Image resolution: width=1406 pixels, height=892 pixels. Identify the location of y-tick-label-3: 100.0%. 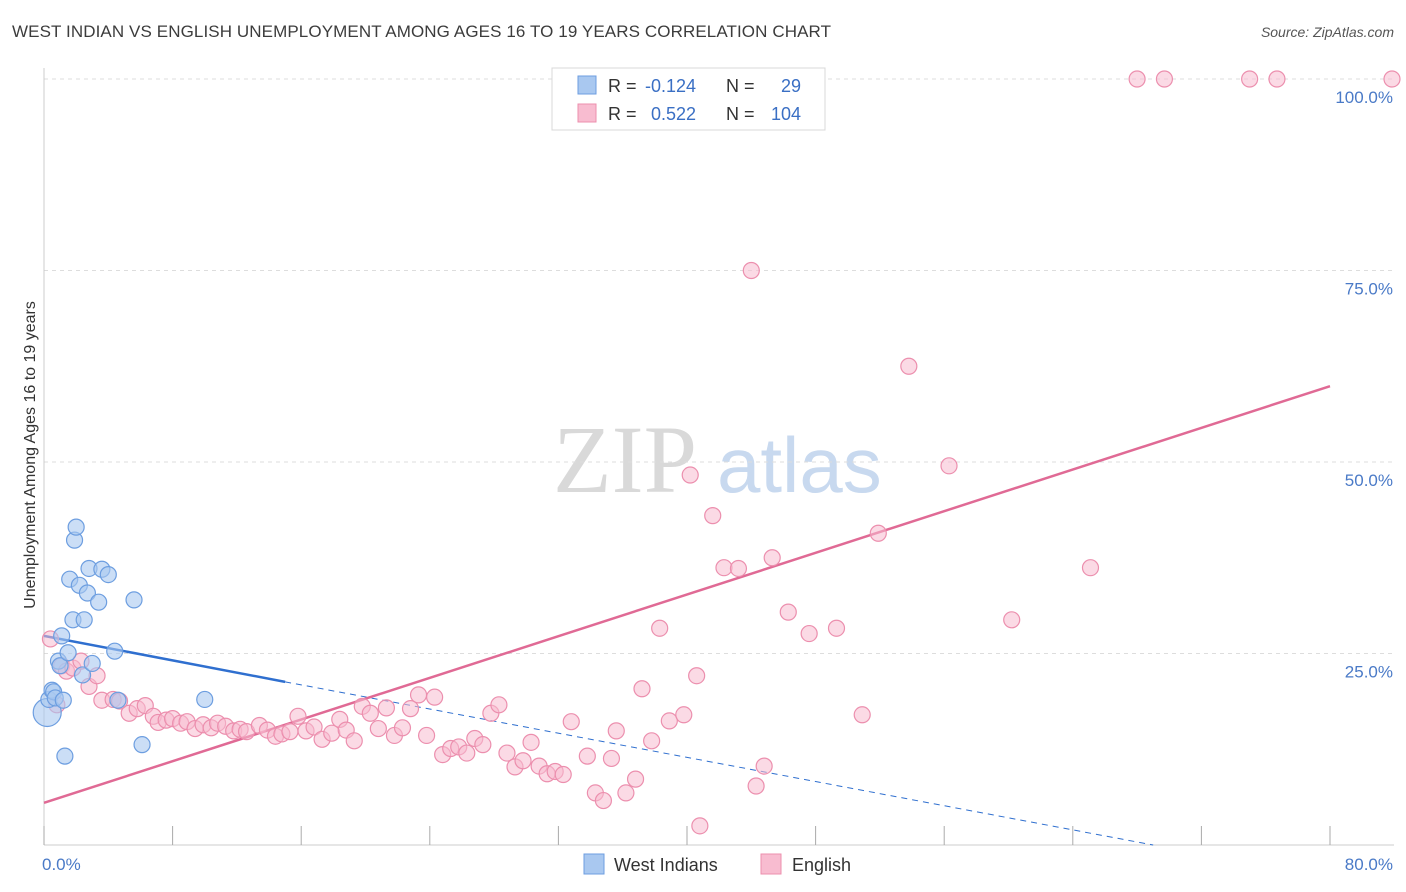
(1364, 97).